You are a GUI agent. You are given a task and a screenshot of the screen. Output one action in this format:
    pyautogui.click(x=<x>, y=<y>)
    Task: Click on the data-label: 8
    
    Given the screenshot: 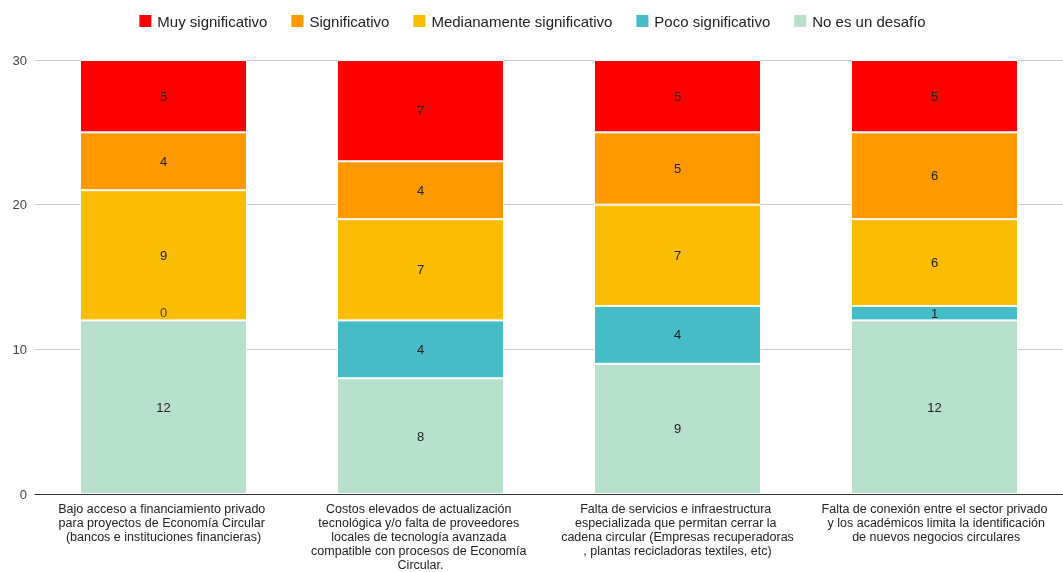 What is the action you would take?
    pyautogui.click(x=420, y=436)
    